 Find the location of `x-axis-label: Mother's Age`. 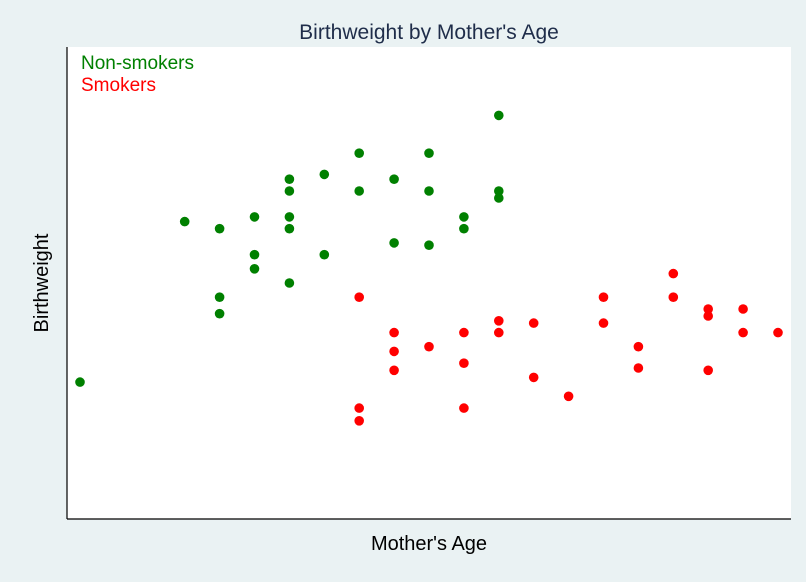

x-axis-label: Mother's Age is located at coordinates (429, 544).